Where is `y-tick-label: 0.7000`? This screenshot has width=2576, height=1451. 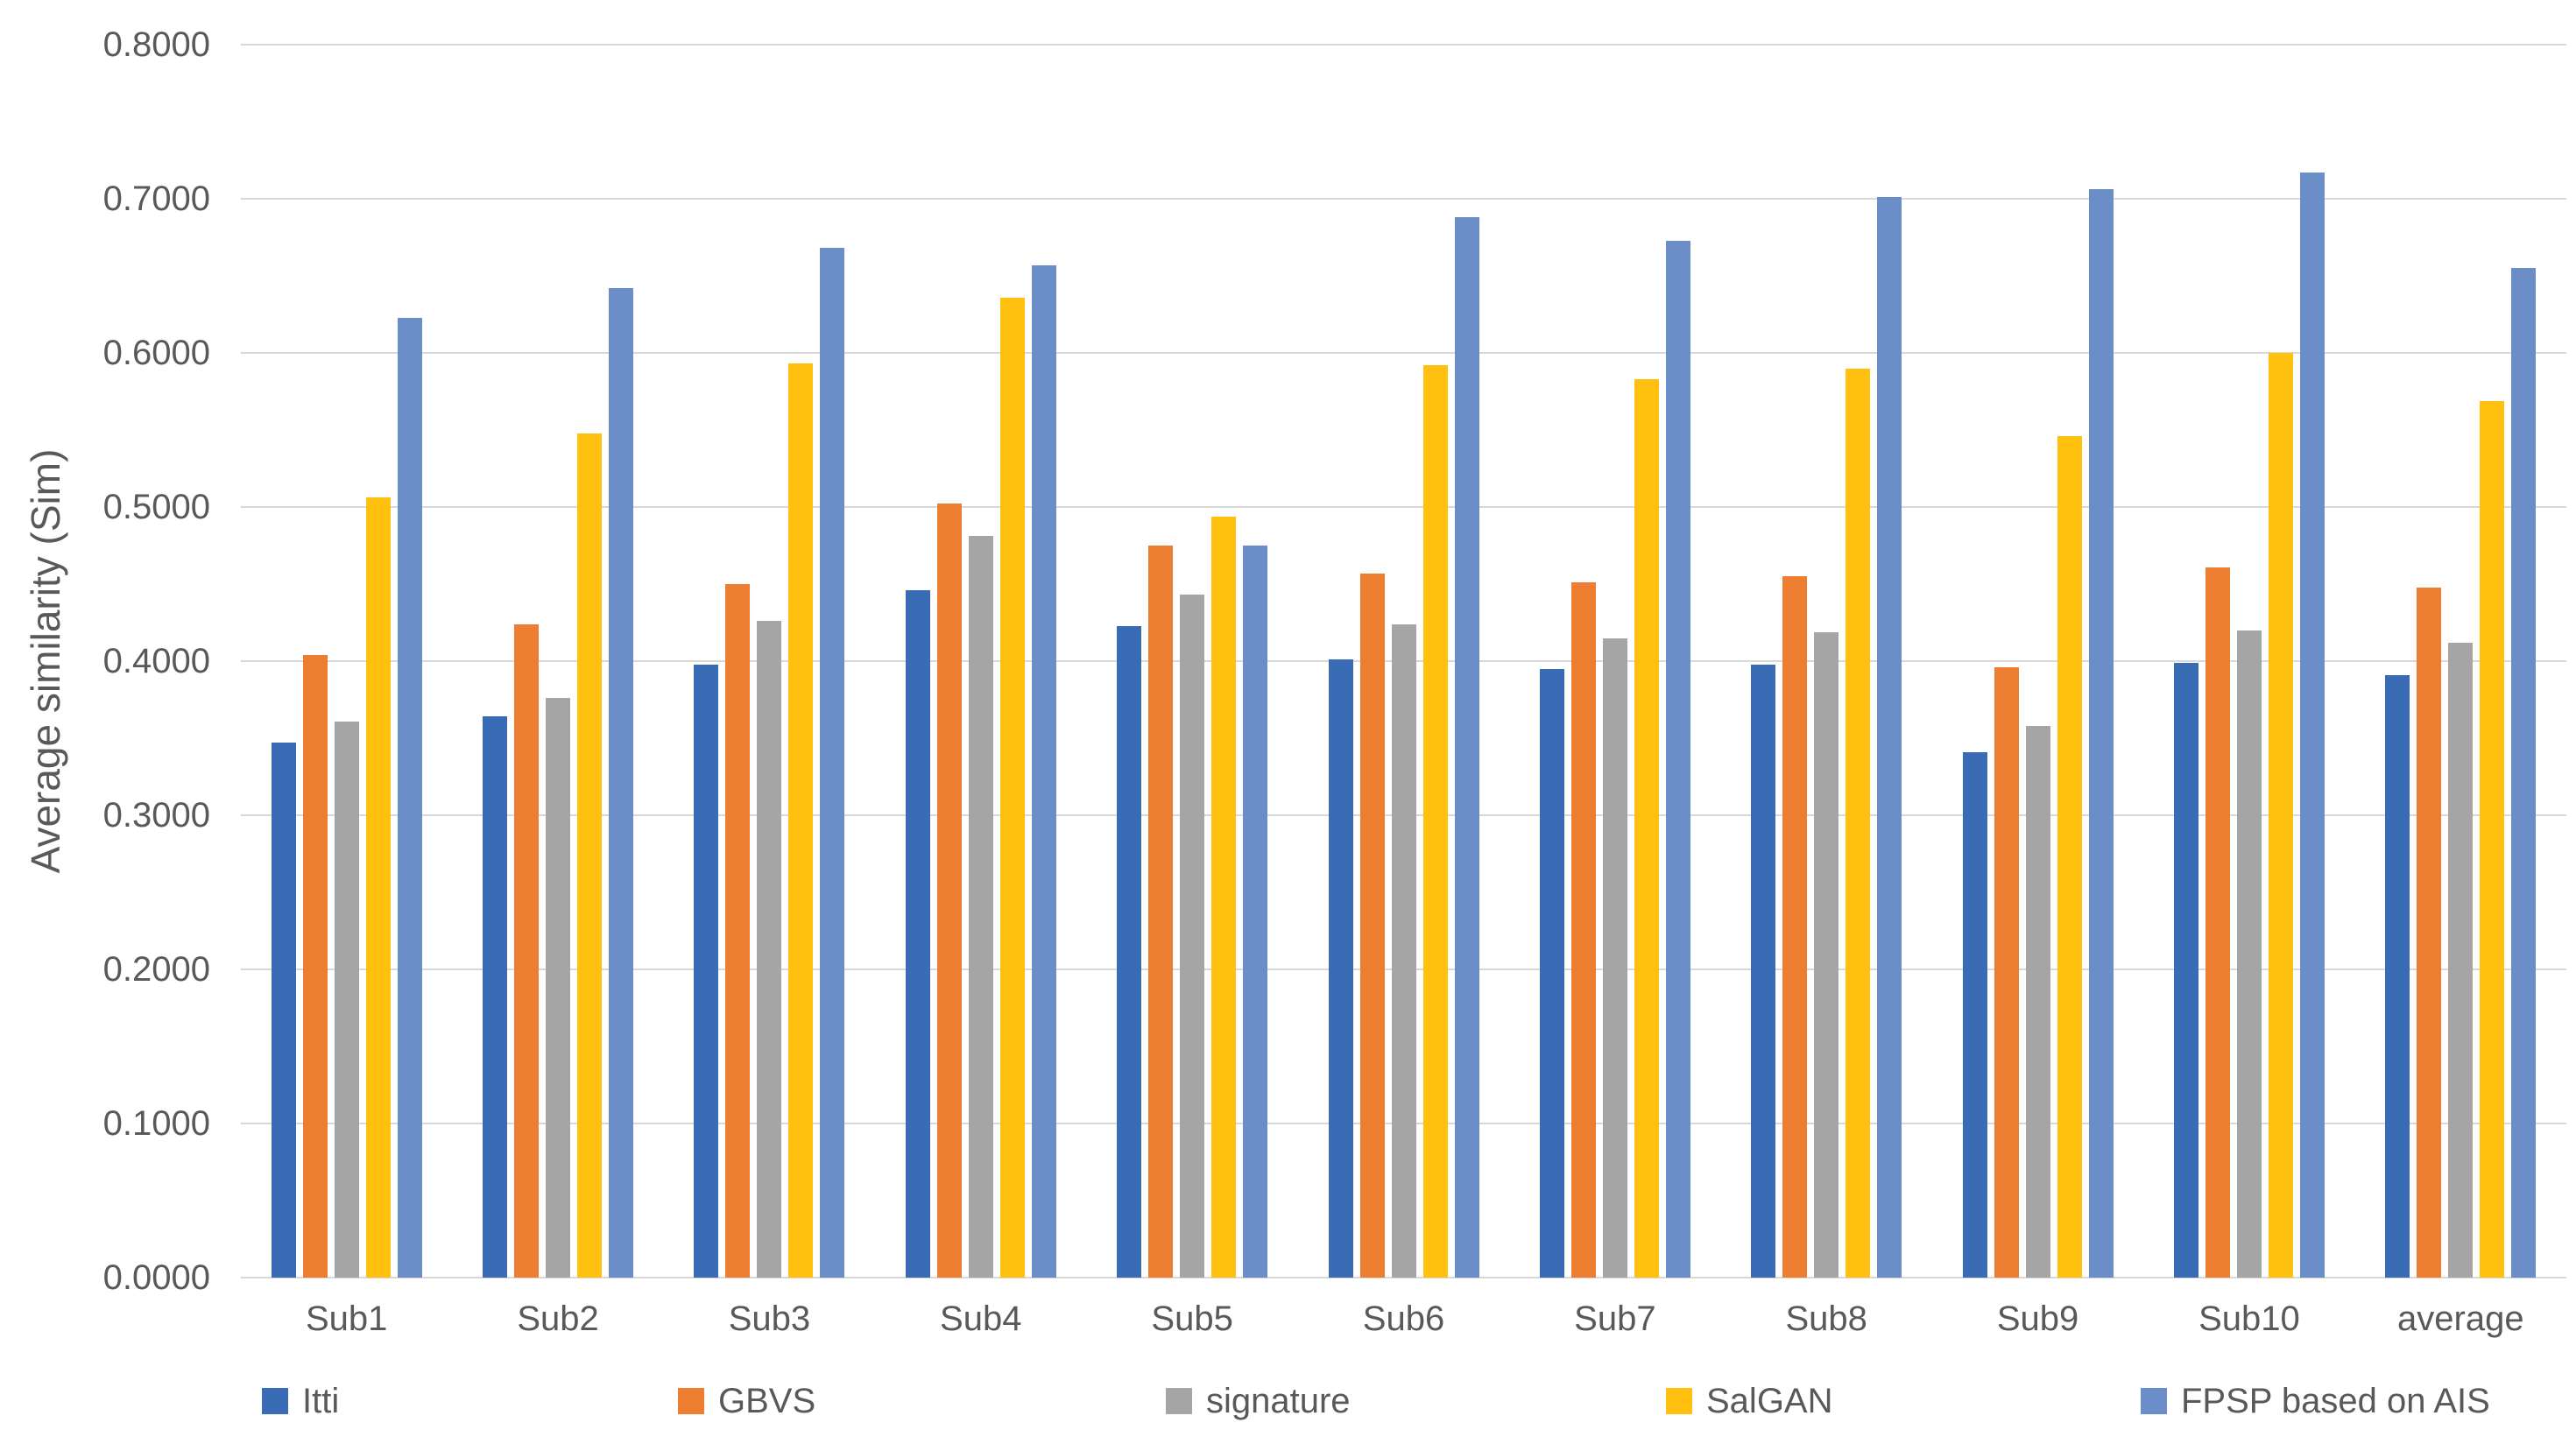
y-tick-label: 0.7000 is located at coordinates (156, 199).